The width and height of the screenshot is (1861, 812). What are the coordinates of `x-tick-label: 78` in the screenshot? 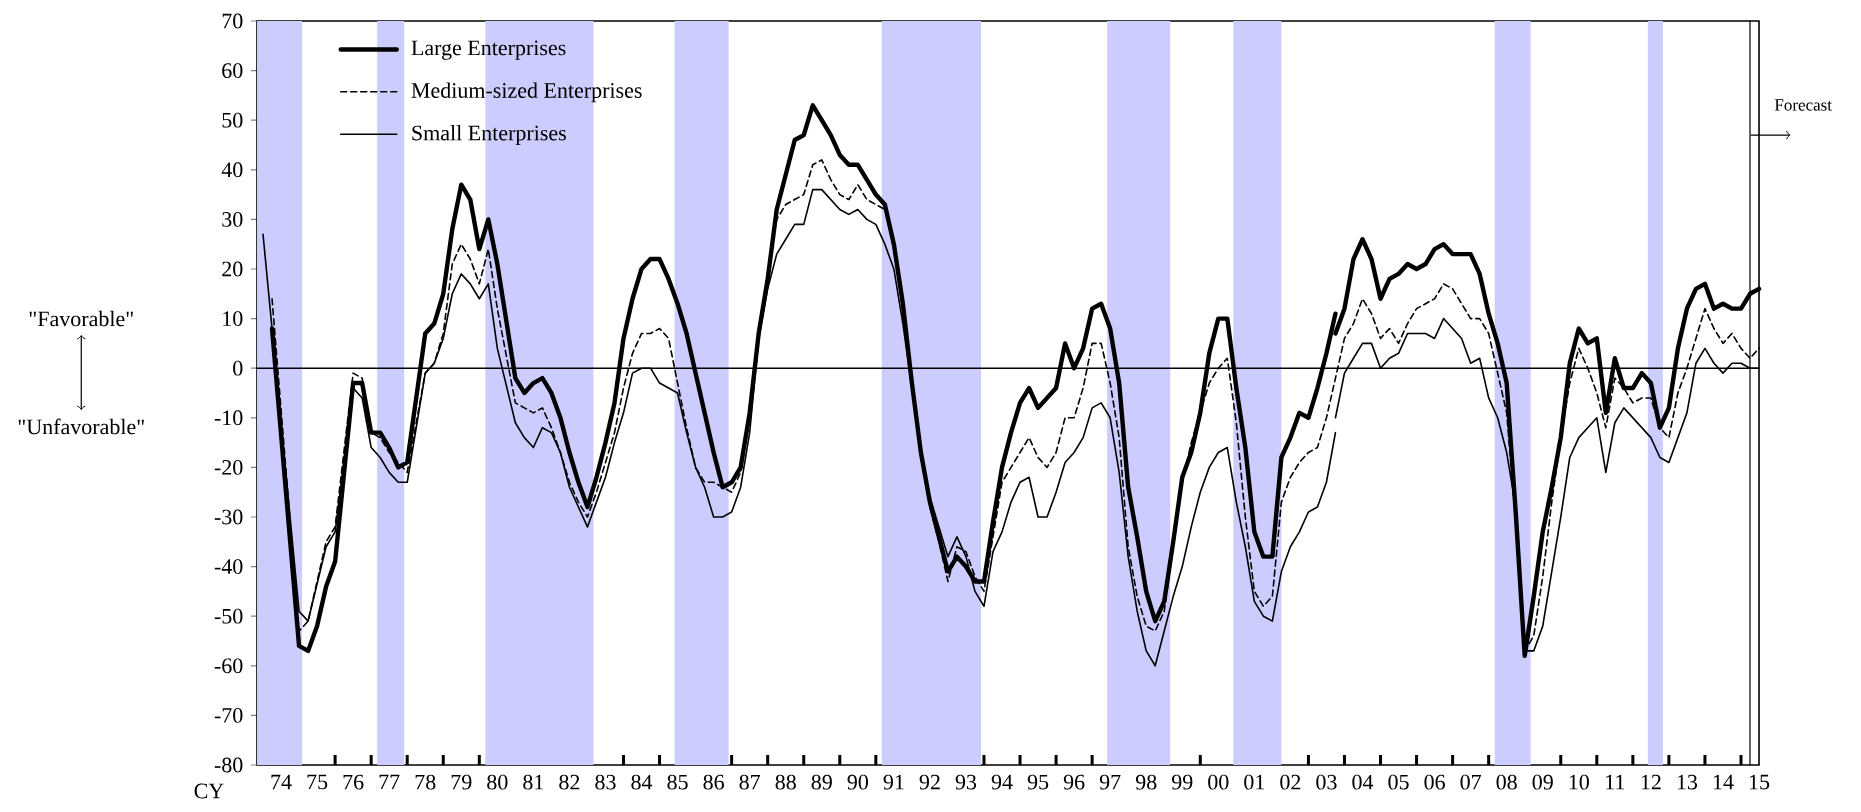 It's located at (425, 782).